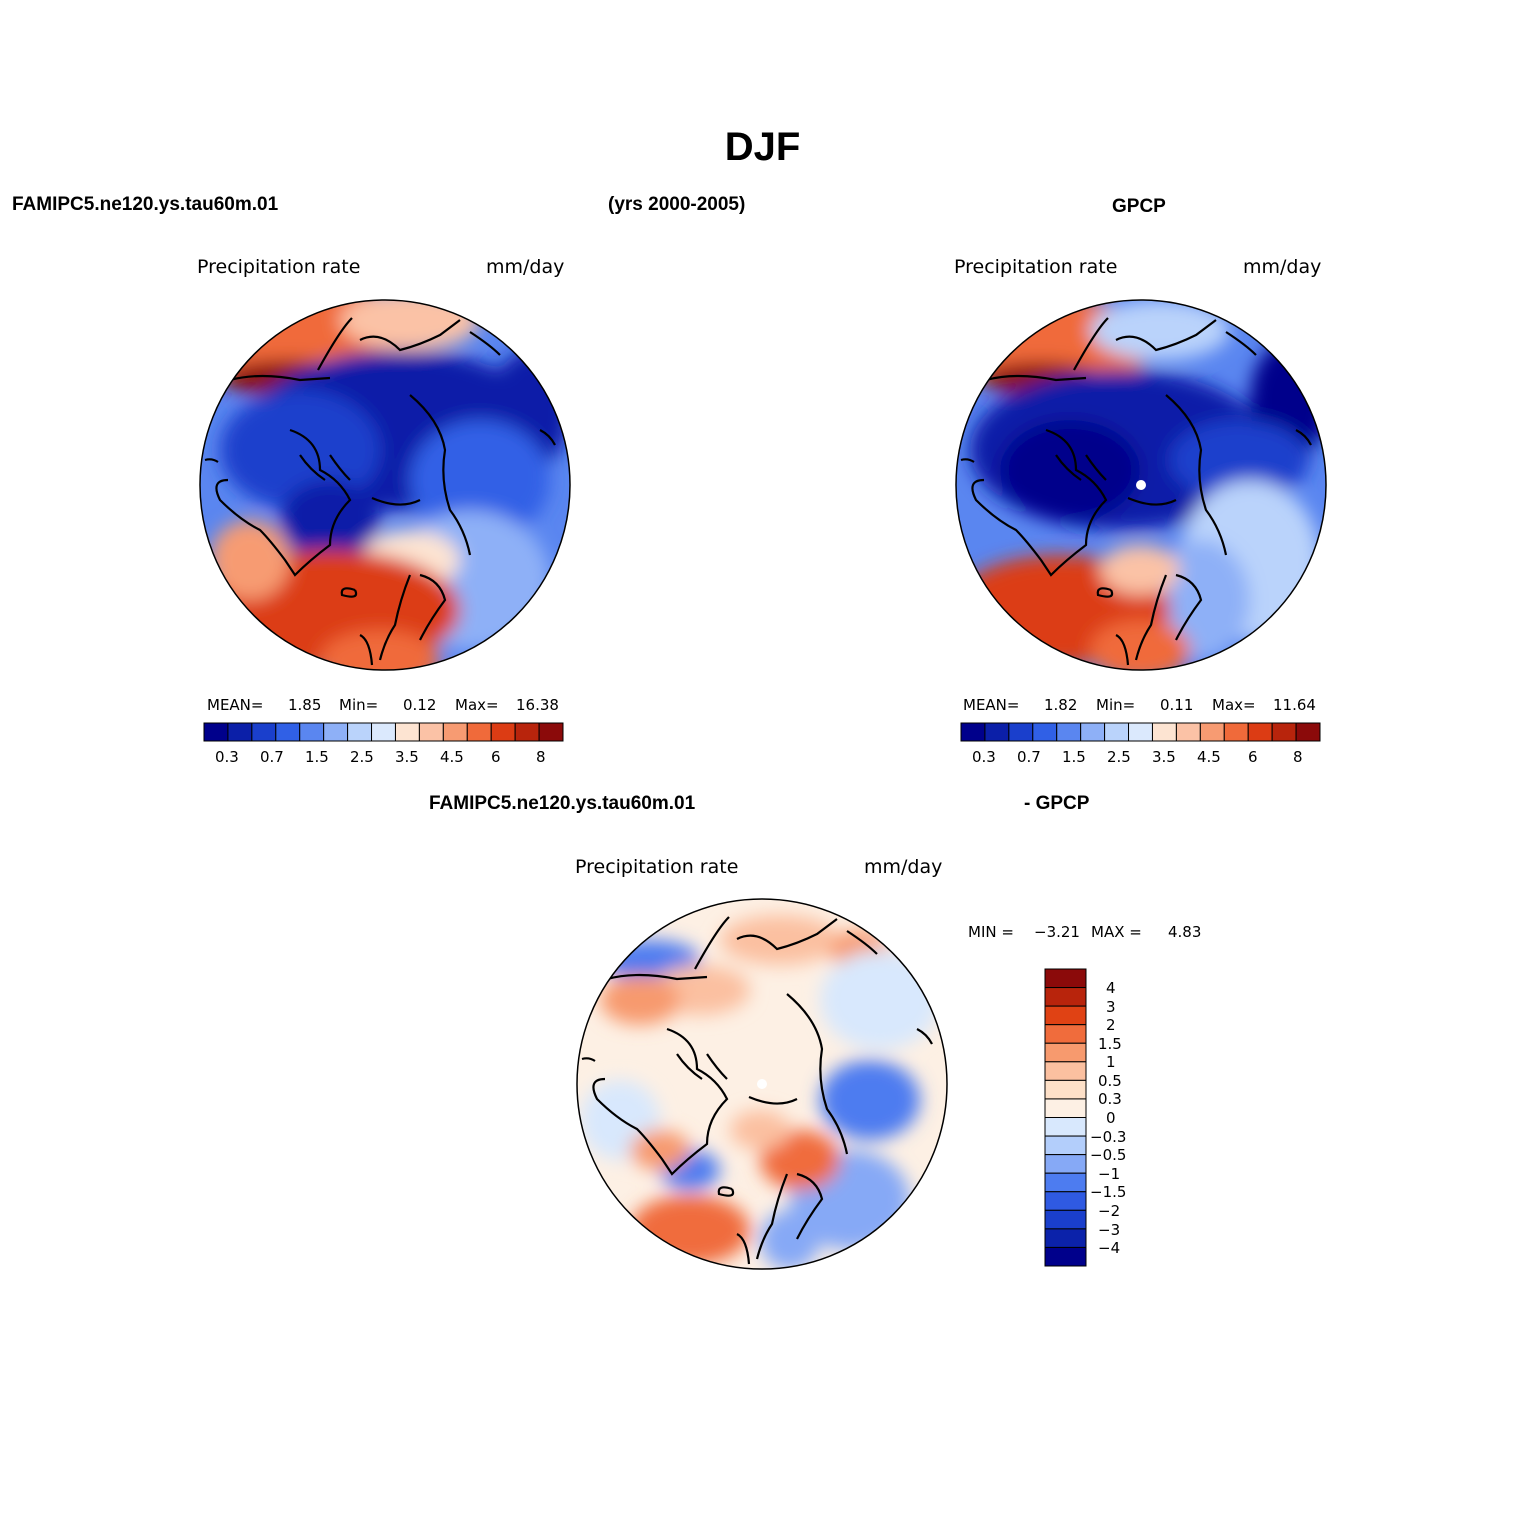 The height and width of the screenshot is (1525, 1525). Describe the element at coordinates (903, 867) in the screenshot. I see `diff-units-label: mm/day` at that location.